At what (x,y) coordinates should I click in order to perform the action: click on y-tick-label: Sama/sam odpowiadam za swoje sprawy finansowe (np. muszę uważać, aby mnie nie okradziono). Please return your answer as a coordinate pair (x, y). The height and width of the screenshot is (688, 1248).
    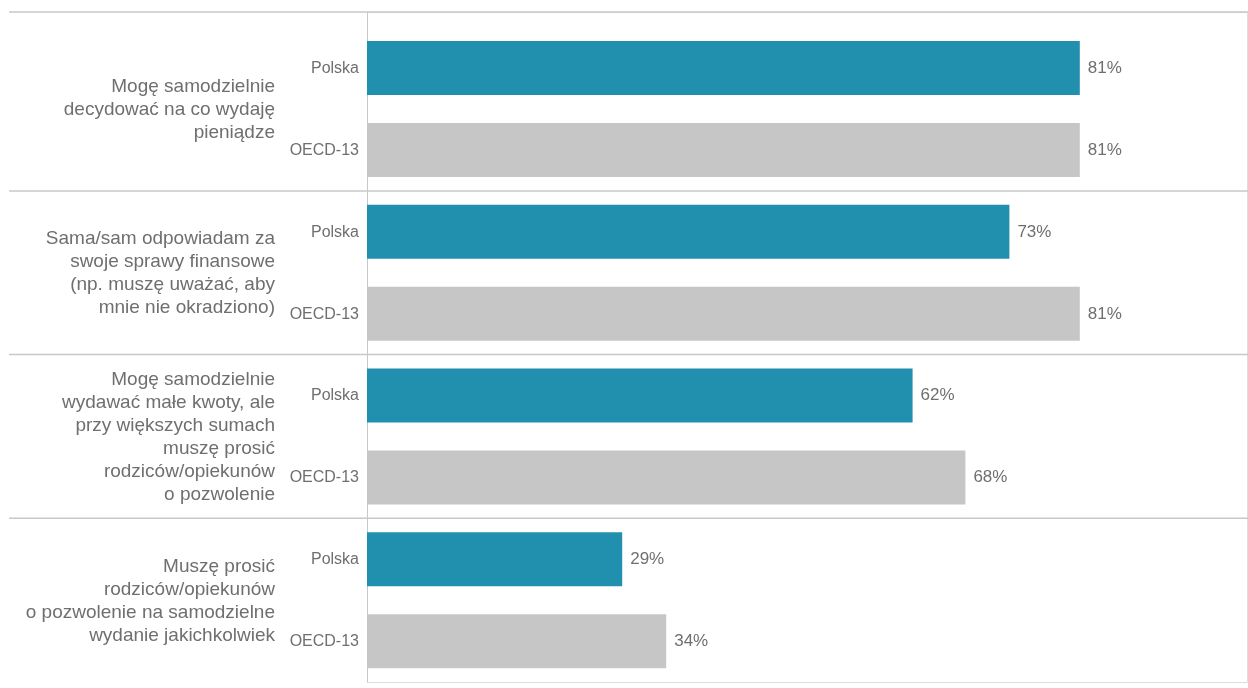
    Looking at the image, I should click on (160, 272).